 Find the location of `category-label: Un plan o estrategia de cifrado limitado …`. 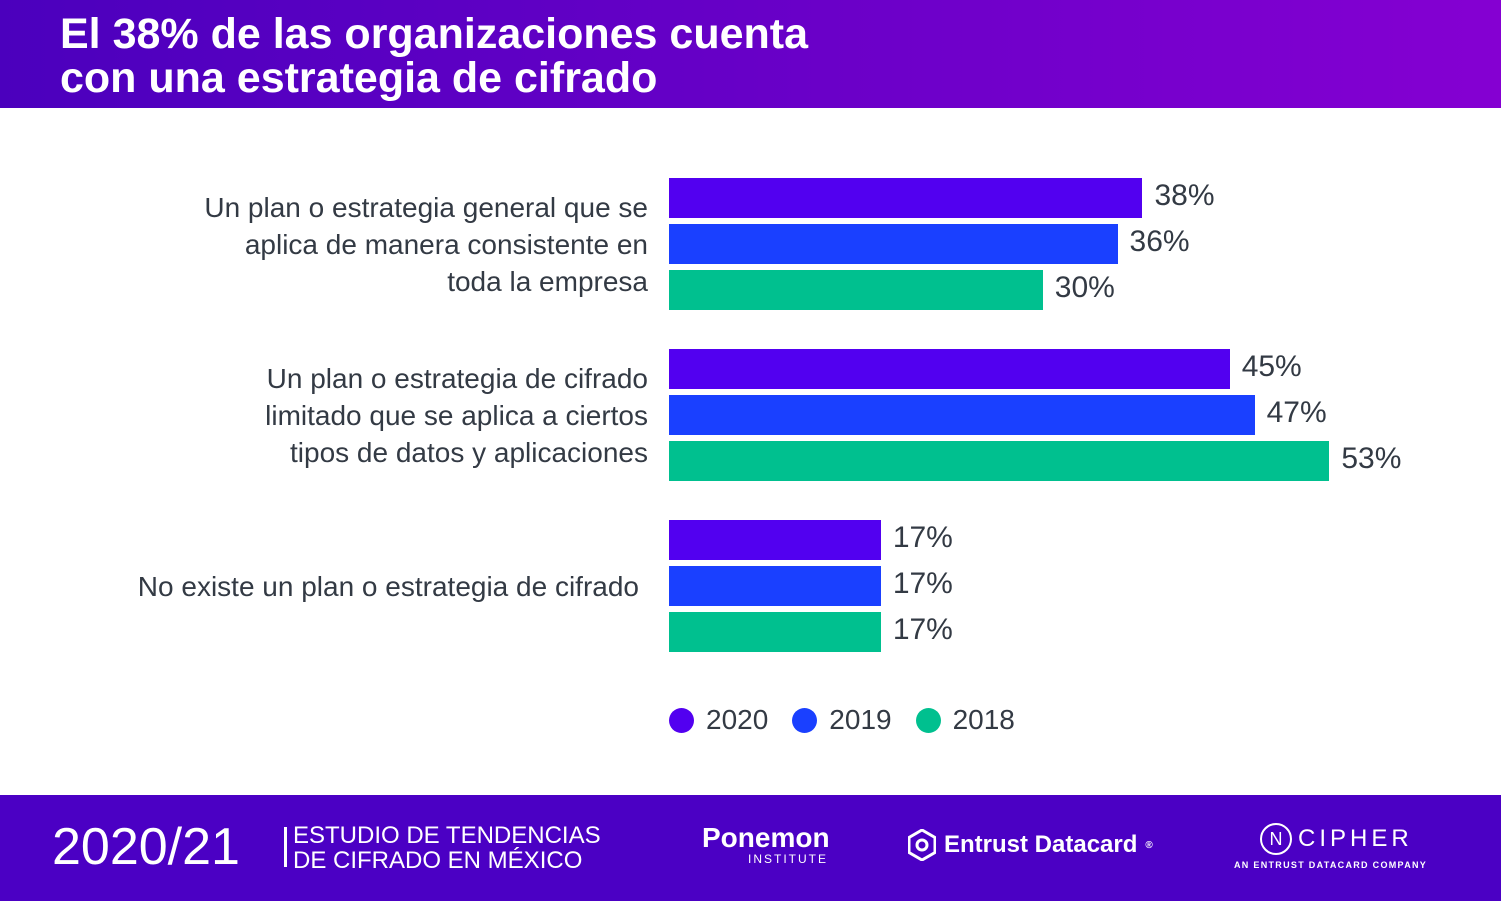

category-label: Un plan o estrategia de cifrado limitado … is located at coordinates (456, 415).